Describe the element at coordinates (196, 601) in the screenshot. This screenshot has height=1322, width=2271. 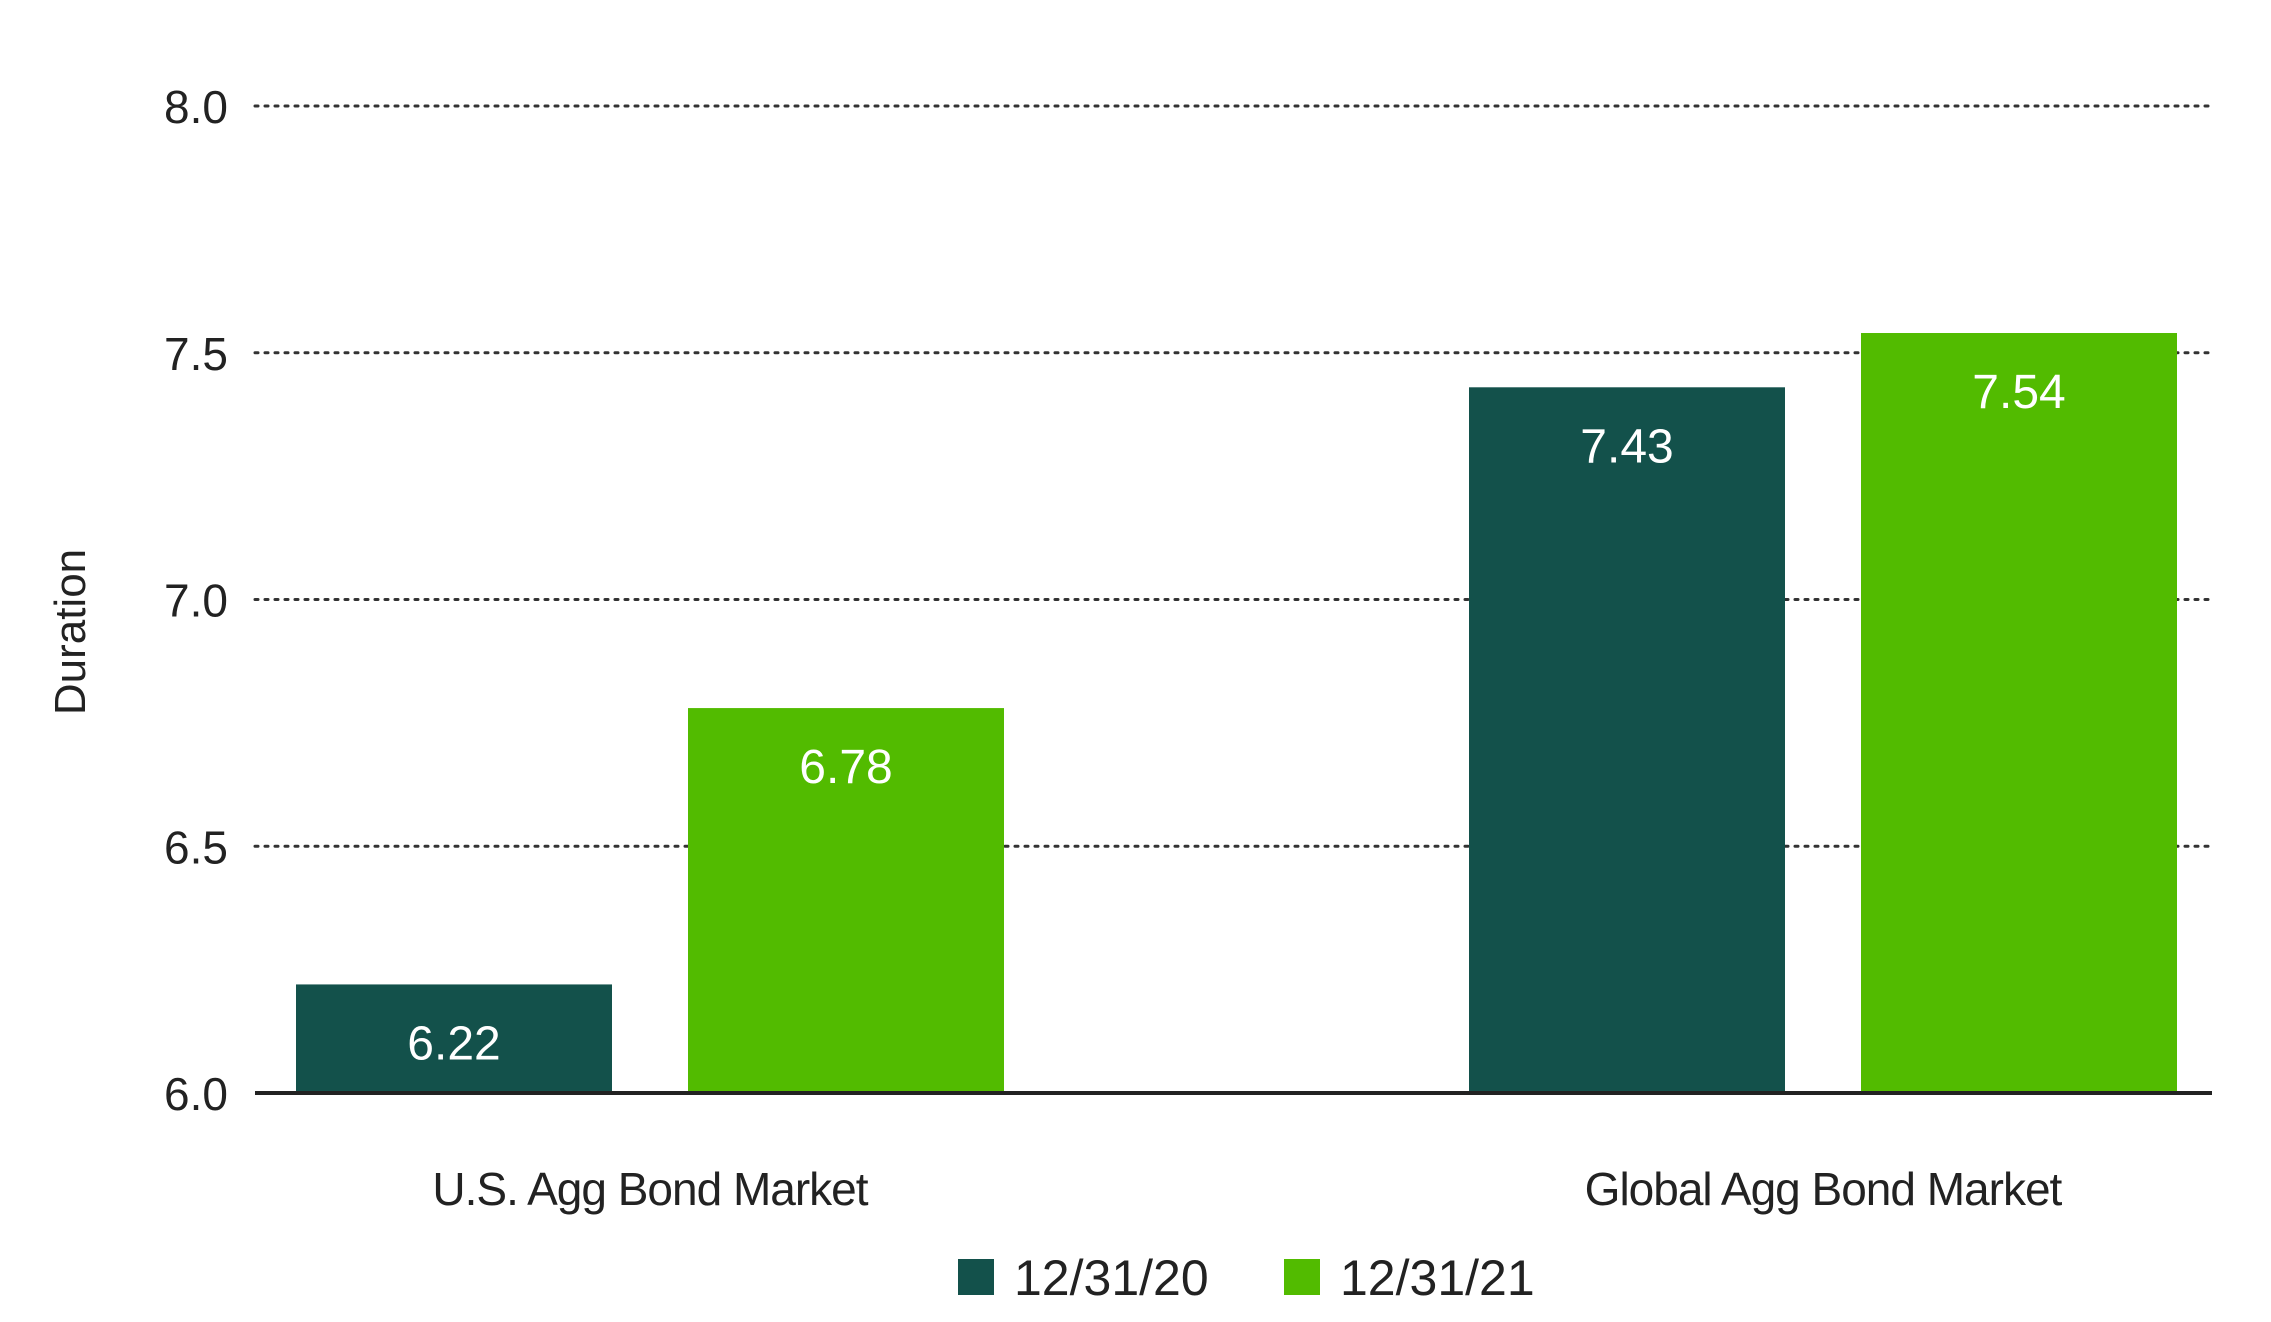
I see `y-tick-label: 7.0` at that location.